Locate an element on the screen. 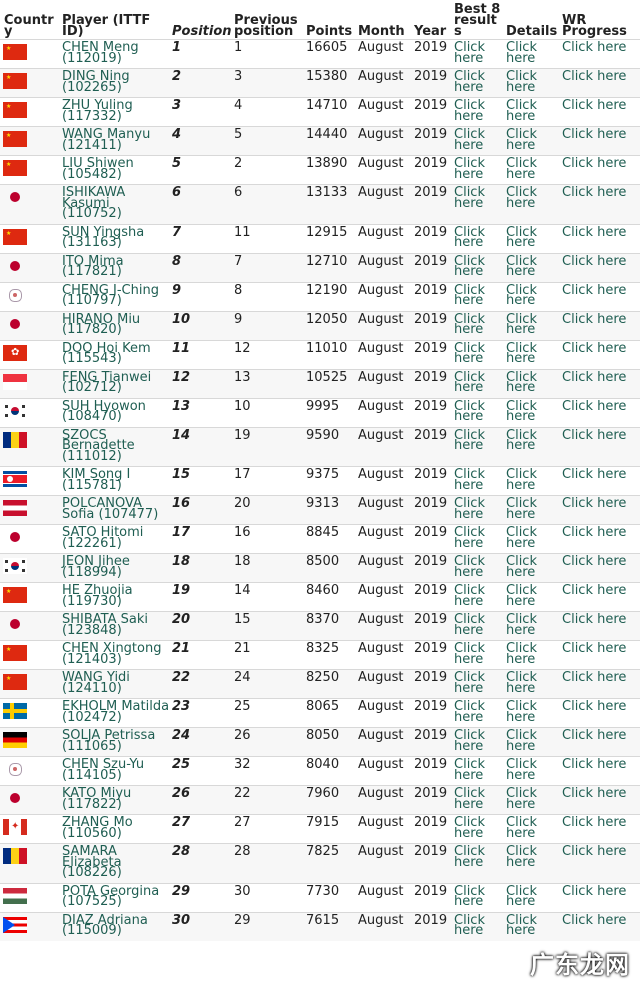 The image size is (640, 984). player-link: SUH Hyowon (108470) is located at coordinates (104, 411).